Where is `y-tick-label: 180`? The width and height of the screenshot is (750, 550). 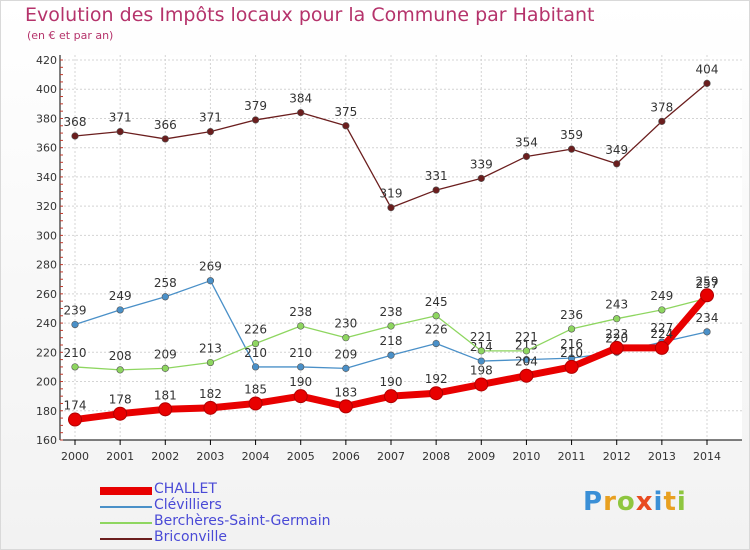 y-tick-label: 180 is located at coordinates (46, 411).